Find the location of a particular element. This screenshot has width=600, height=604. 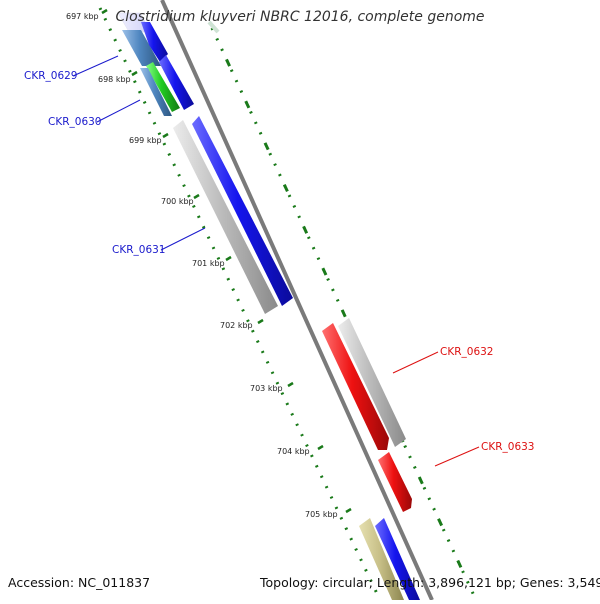

ruler-tick-label: 698 kbp is located at coordinates (114, 79).